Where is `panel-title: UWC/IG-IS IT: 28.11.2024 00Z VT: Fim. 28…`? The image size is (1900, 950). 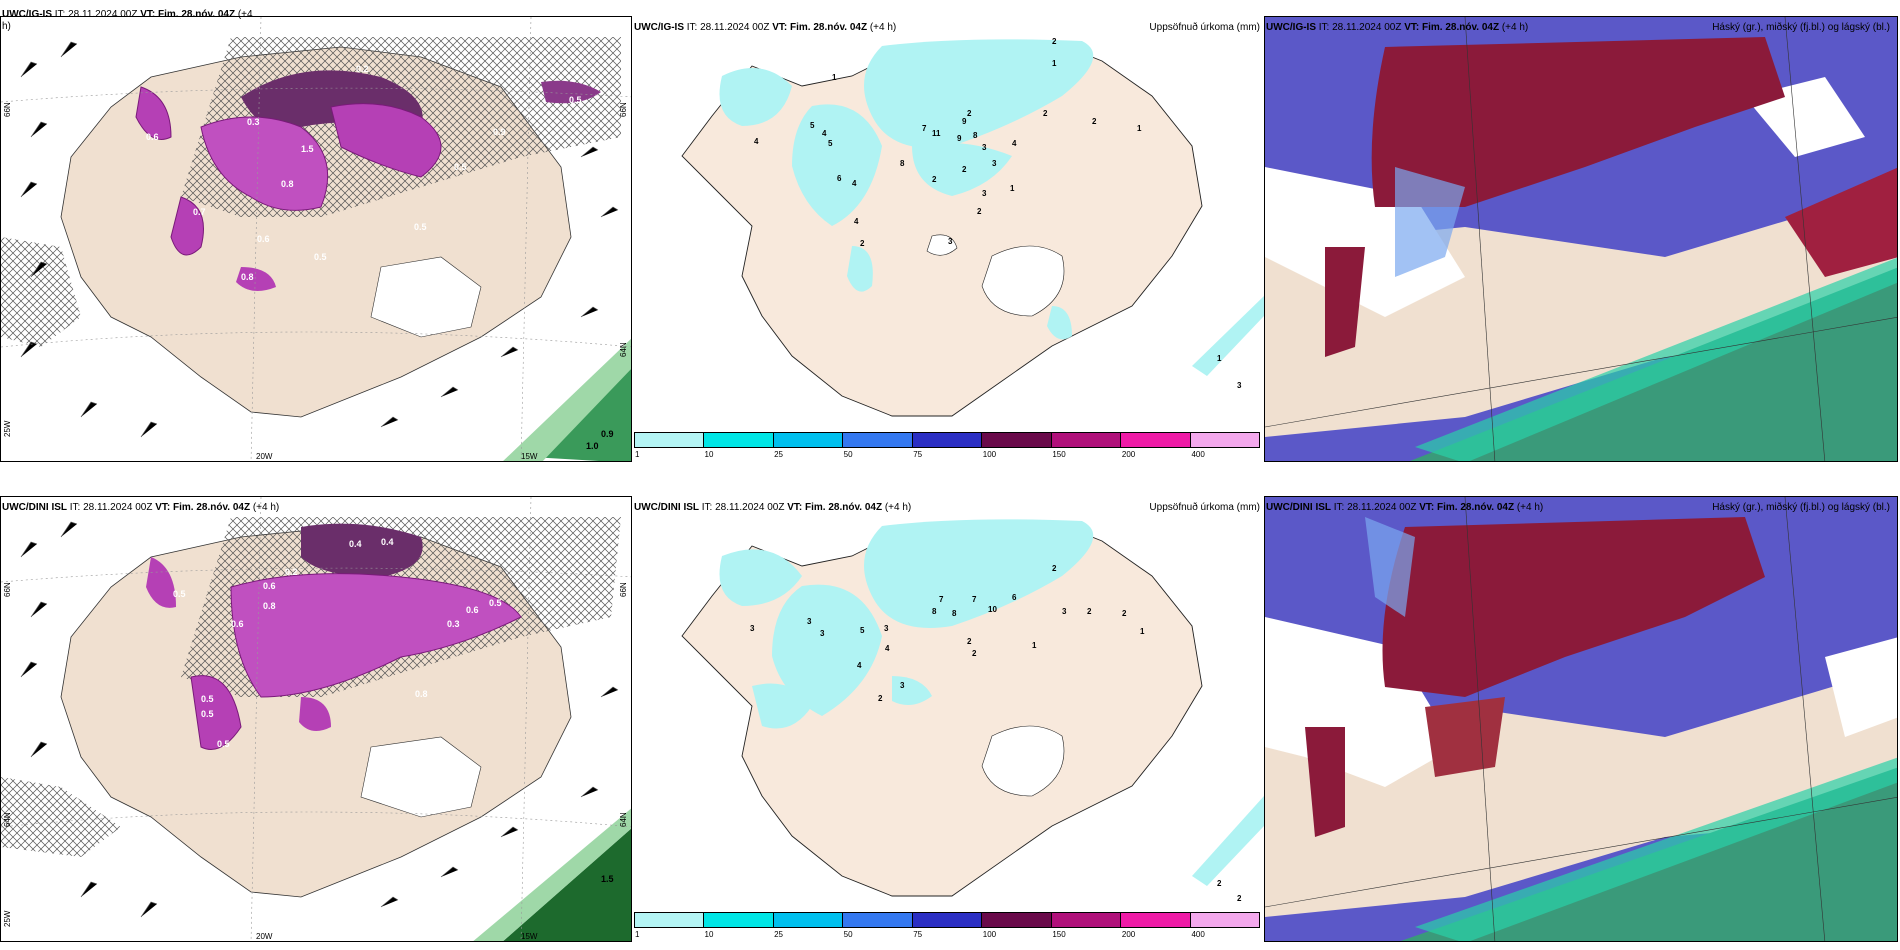 panel-title: UWC/IG-IS IT: 28.11.2024 00Z VT: Fim. 28… is located at coordinates (127, 20).